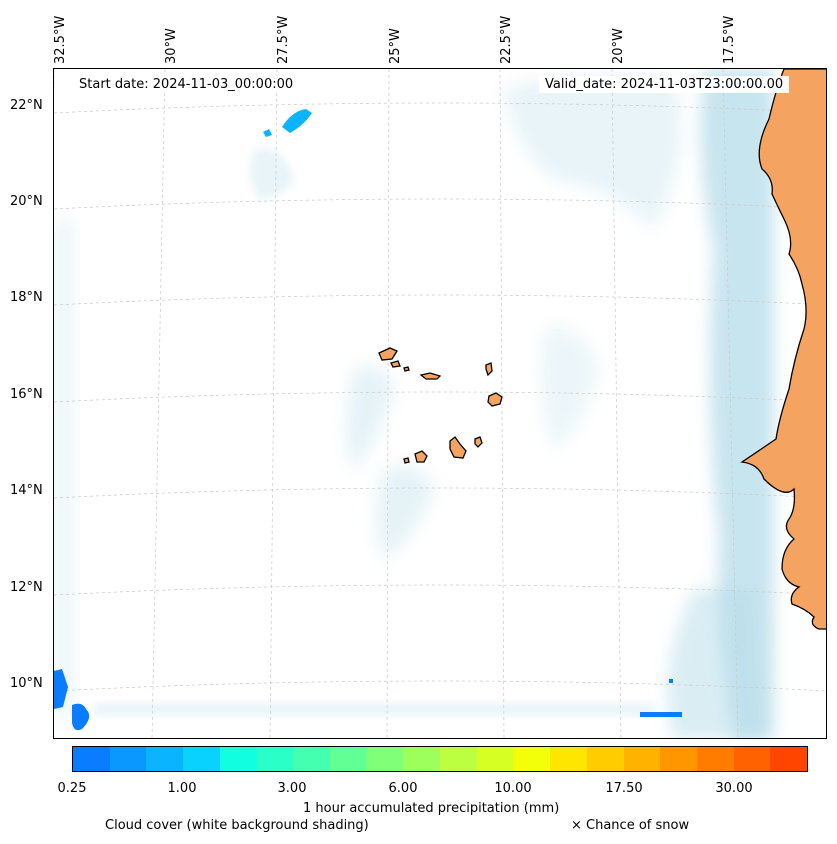  What do you see at coordinates (64, 469) in the screenshot?
I see `cloud-west-strip` at bounding box center [64, 469].